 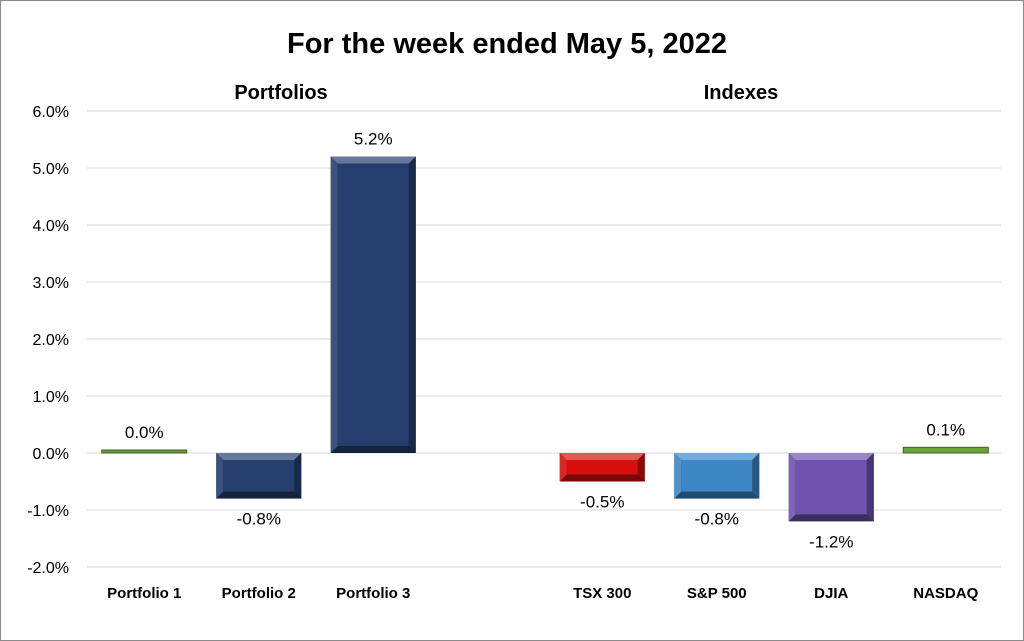 I want to click on data-label: 0.0%, so click(x=144, y=432).